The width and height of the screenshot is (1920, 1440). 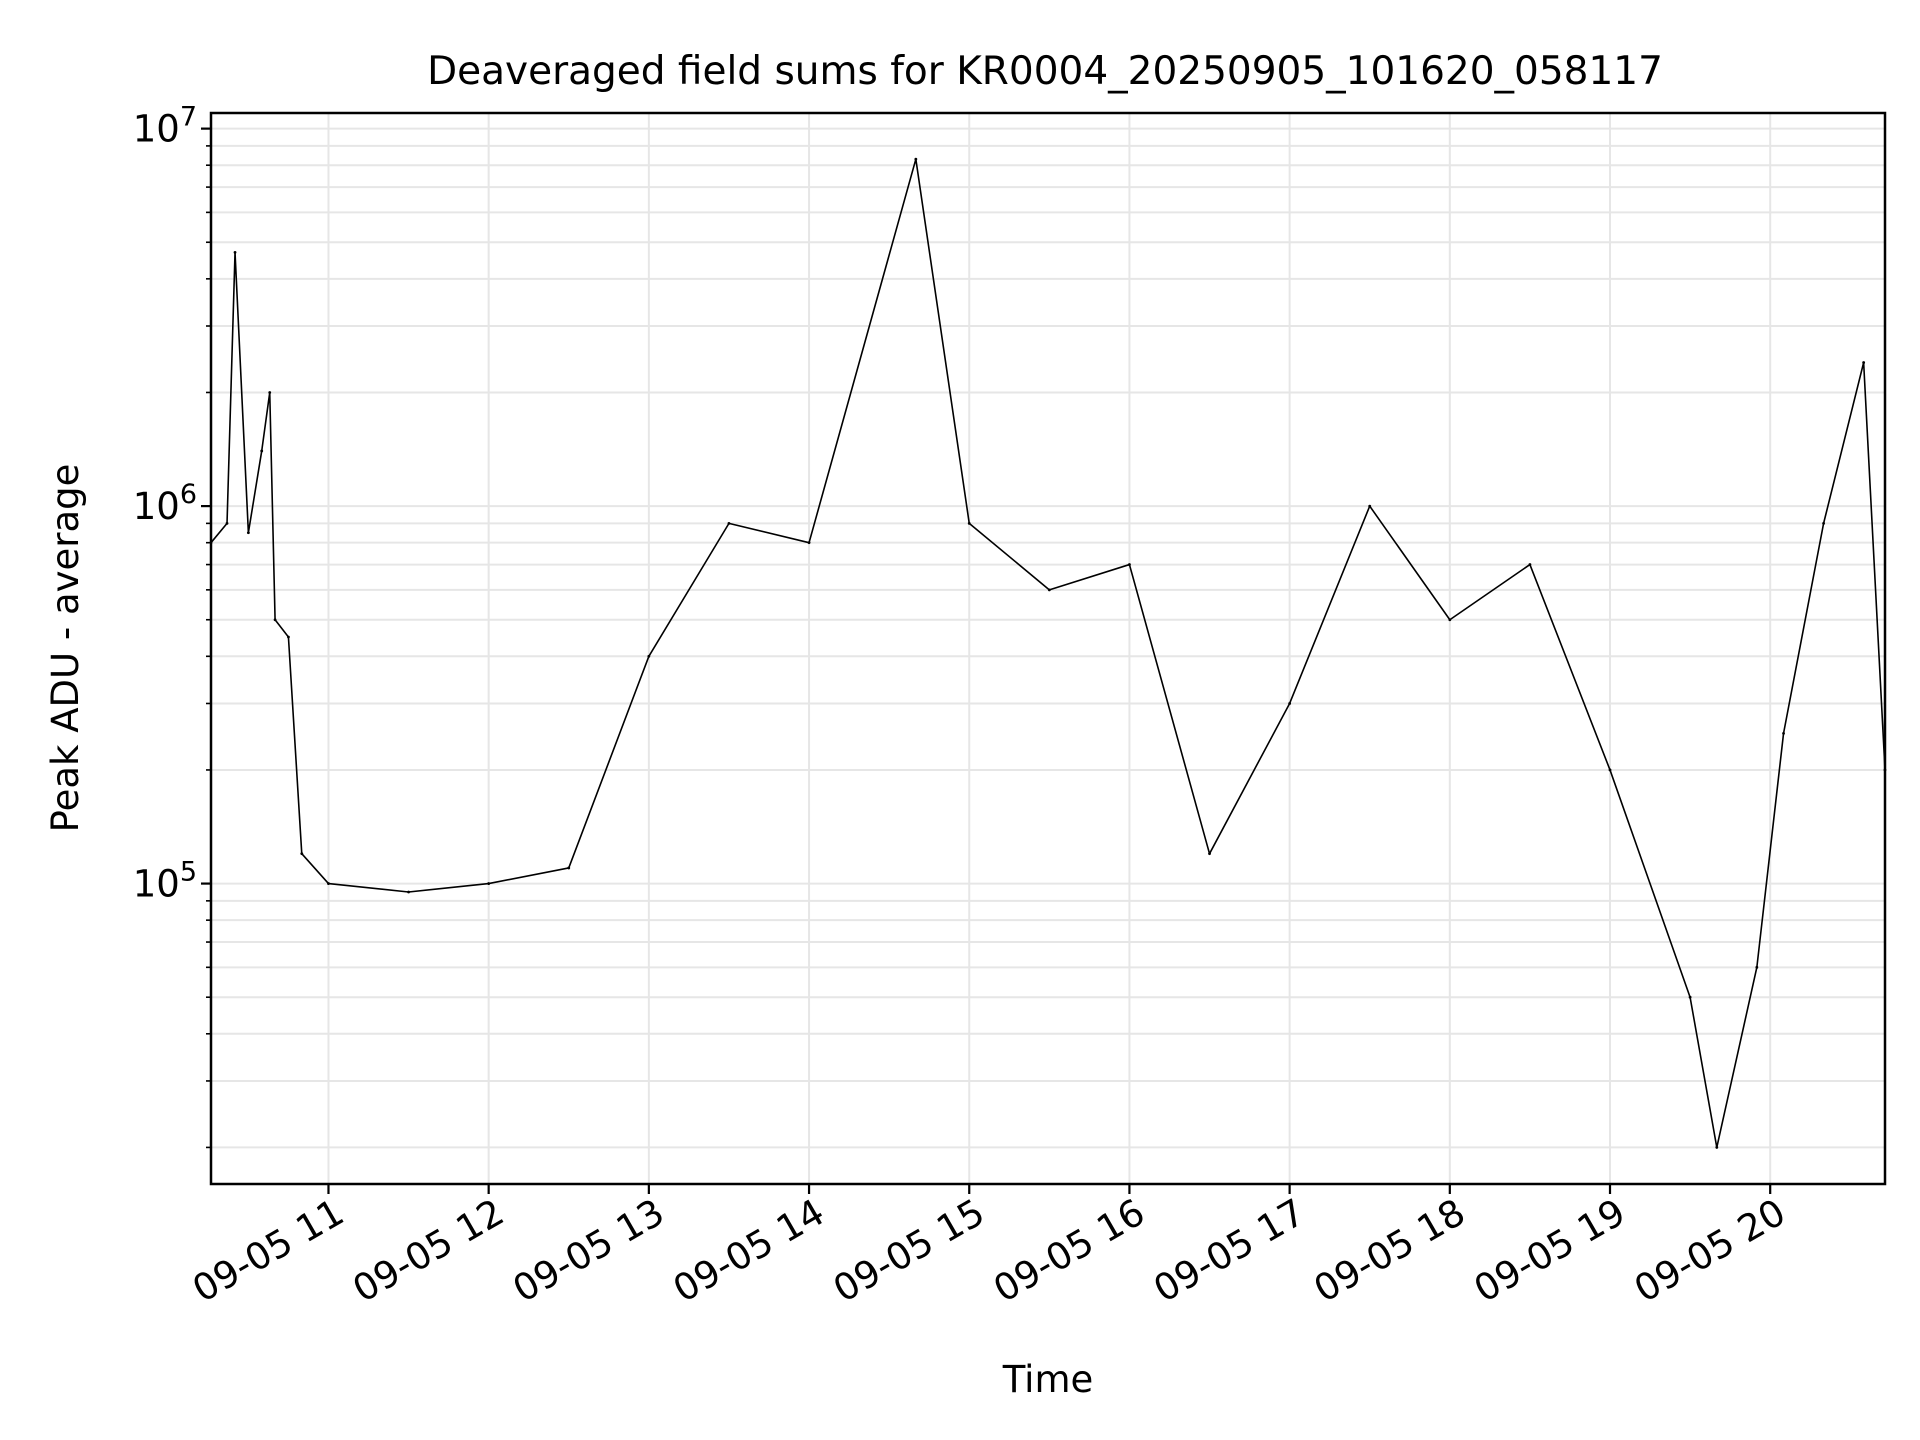 What do you see at coordinates (65, 648) in the screenshot?
I see `y-axis-label: Peak ADU - average` at bounding box center [65, 648].